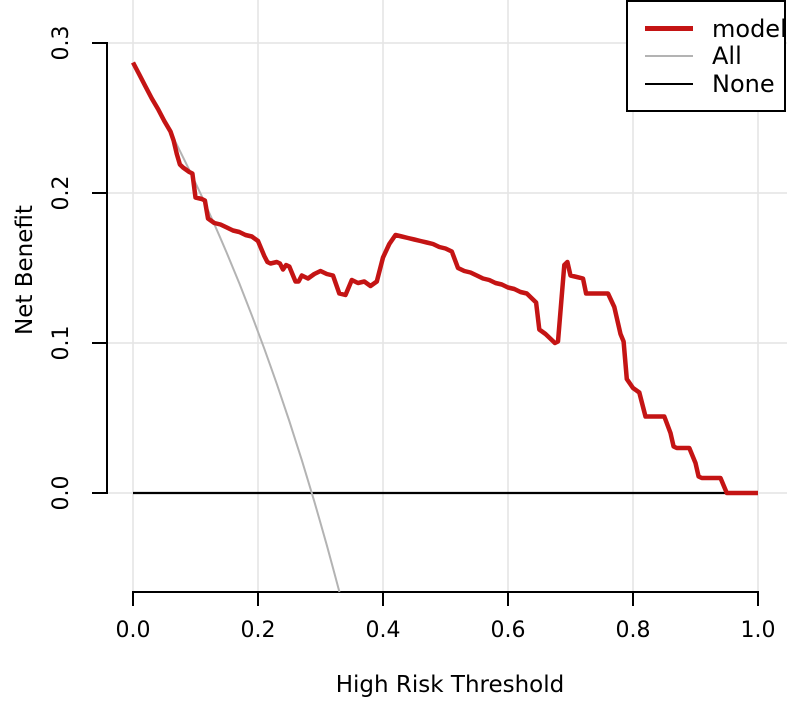 This screenshot has width=787, height=706. I want to click on legend-label-all: All, so click(727, 56).